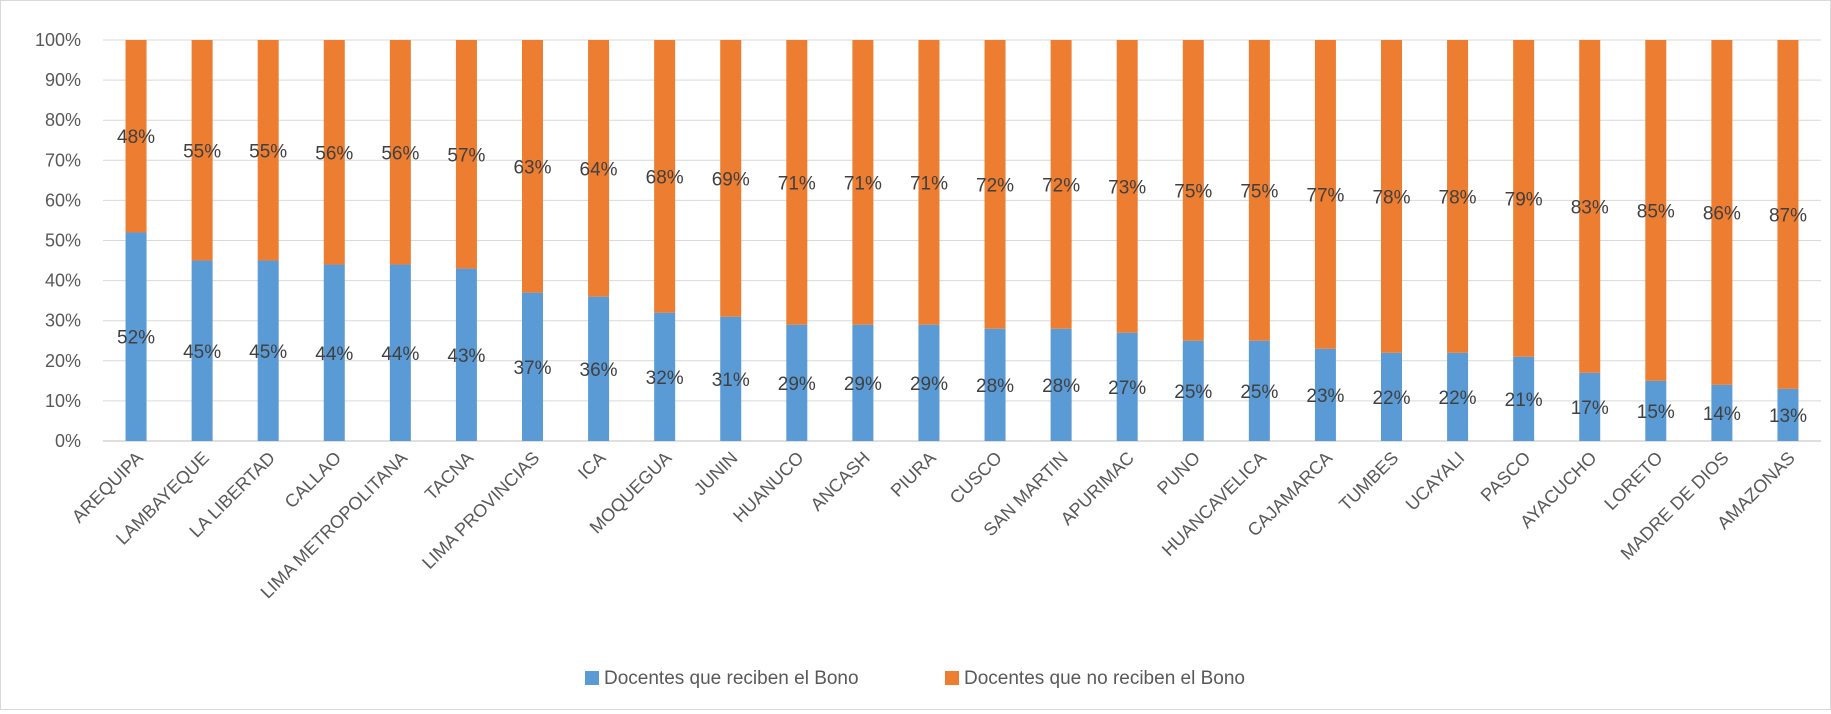 The height and width of the screenshot is (714, 1831). I want to click on y-tick-label: 0%, so click(68, 441).